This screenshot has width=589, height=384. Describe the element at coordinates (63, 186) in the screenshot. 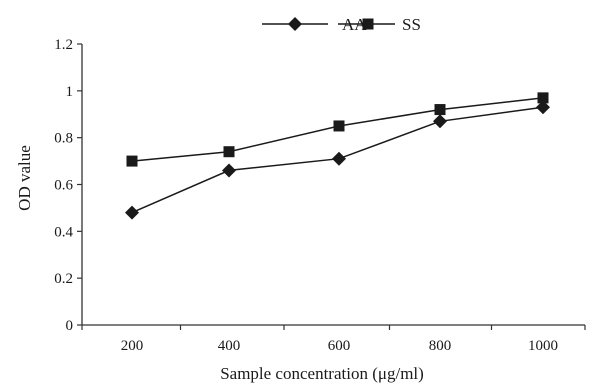

I see `y-tick-label: 0.6` at that location.